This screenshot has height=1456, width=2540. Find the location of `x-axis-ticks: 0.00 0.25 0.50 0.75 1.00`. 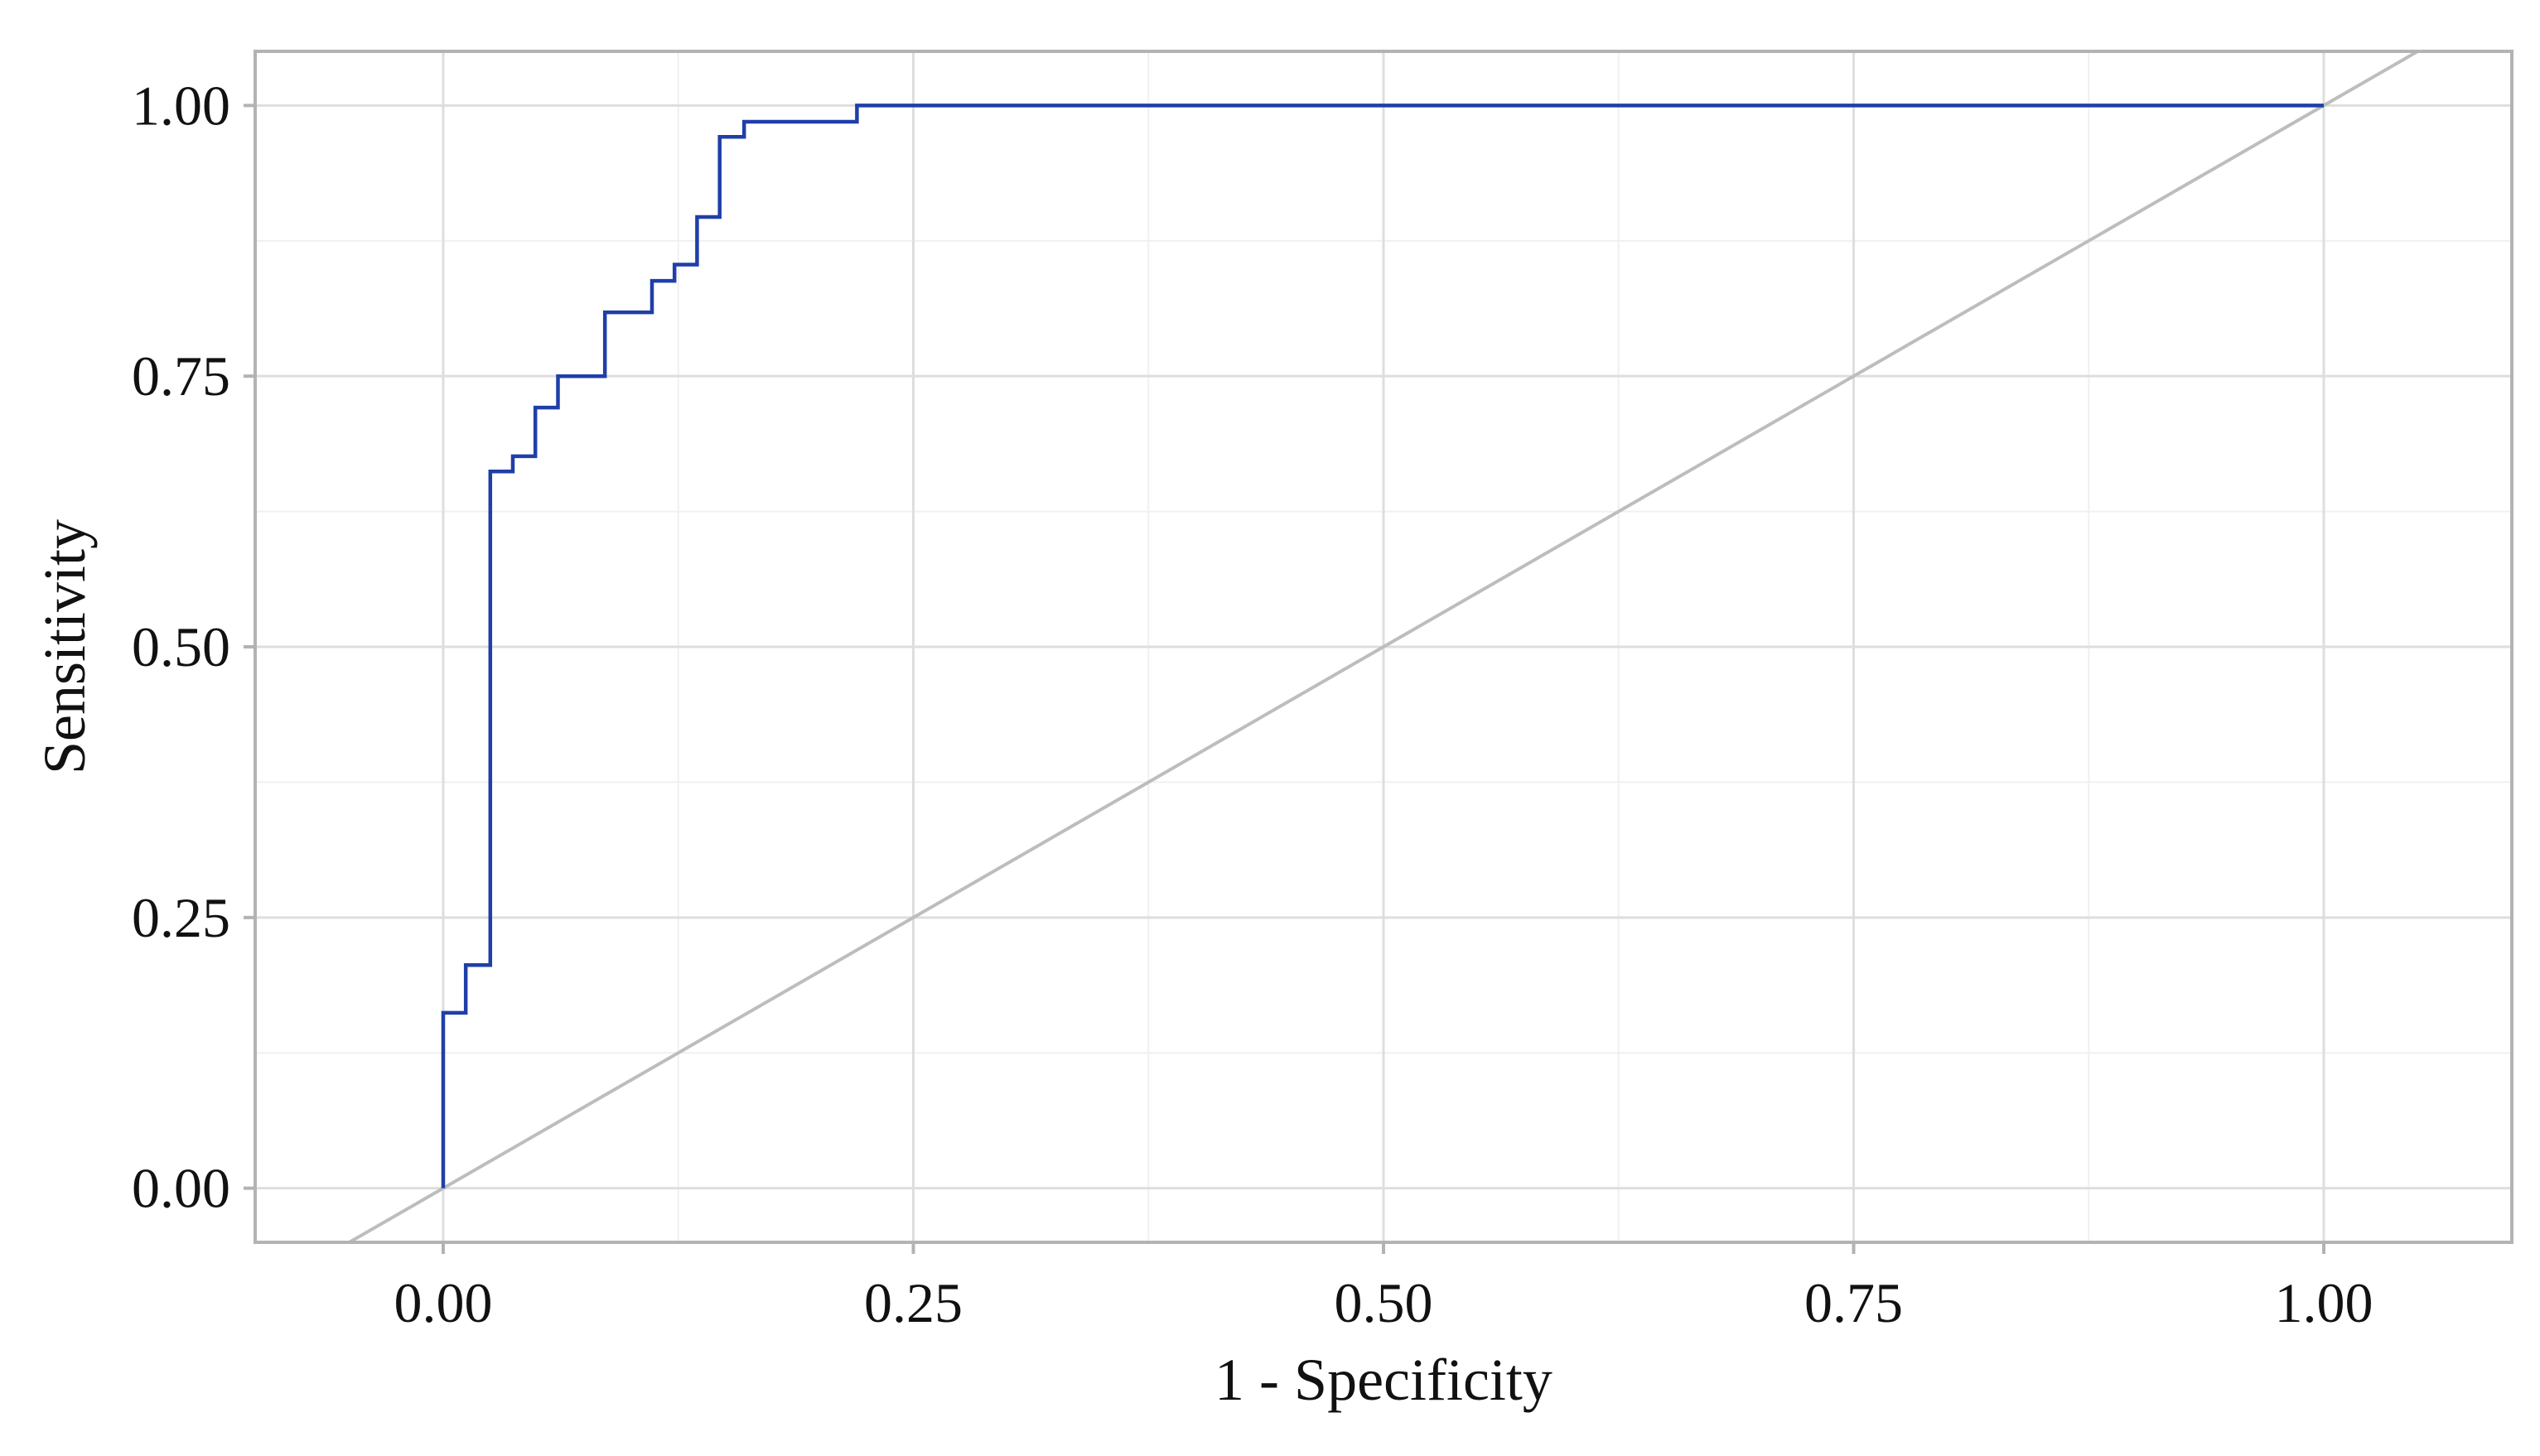

x-axis-ticks: 0.00 0.25 0.50 0.75 1.00 is located at coordinates (1383, 1288).